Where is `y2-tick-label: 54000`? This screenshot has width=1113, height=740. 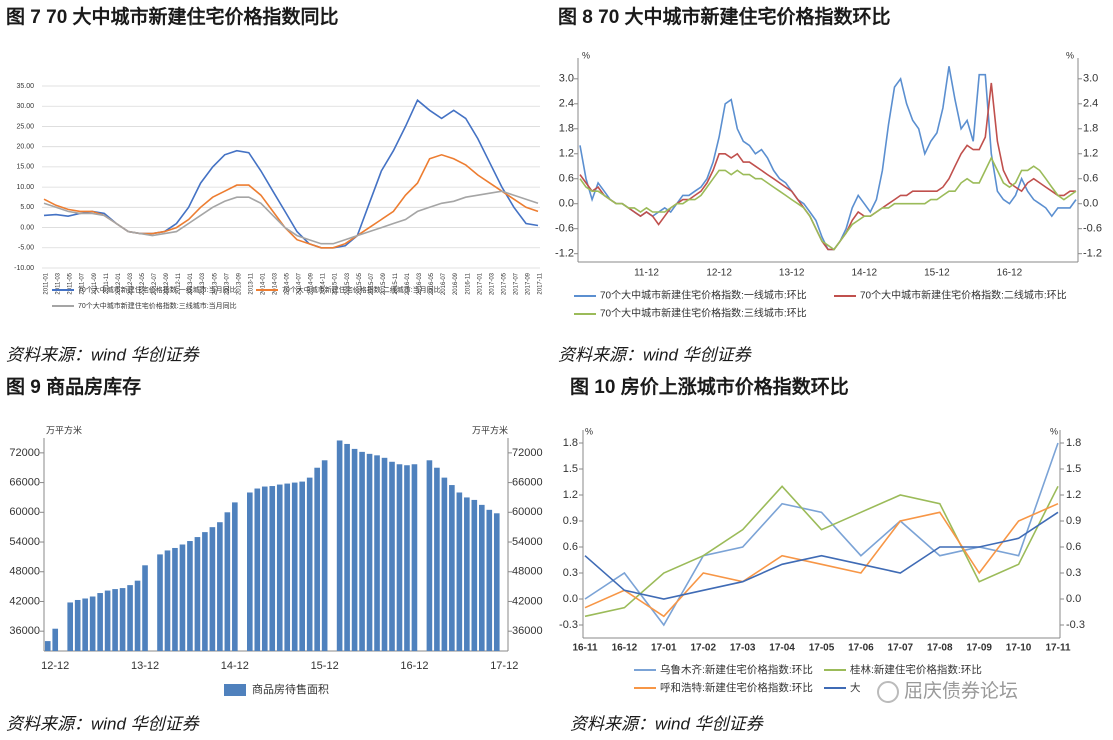
y2-tick-label: 54000 is located at coordinates (527, 542).